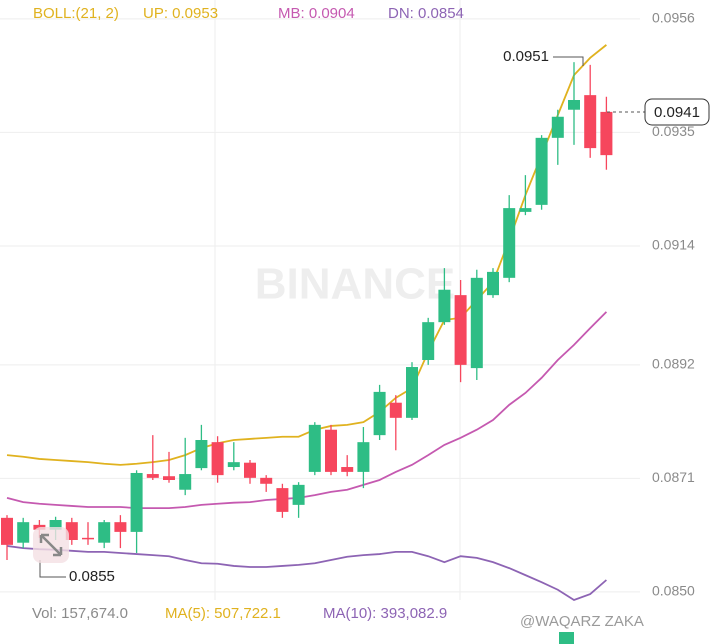 This screenshot has height=644, width=716. I want to click on y-tick-label: 0.0850, so click(673, 591).